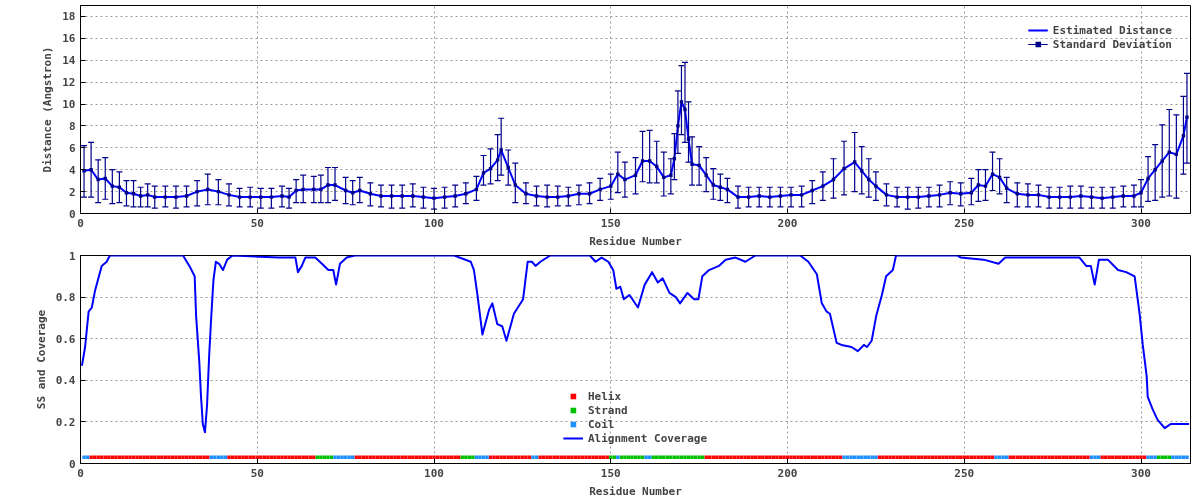 This screenshot has width=1200, height=500. Describe the element at coordinates (607, 410) in the screenshot. I see `legend-label: Strand` at that location.